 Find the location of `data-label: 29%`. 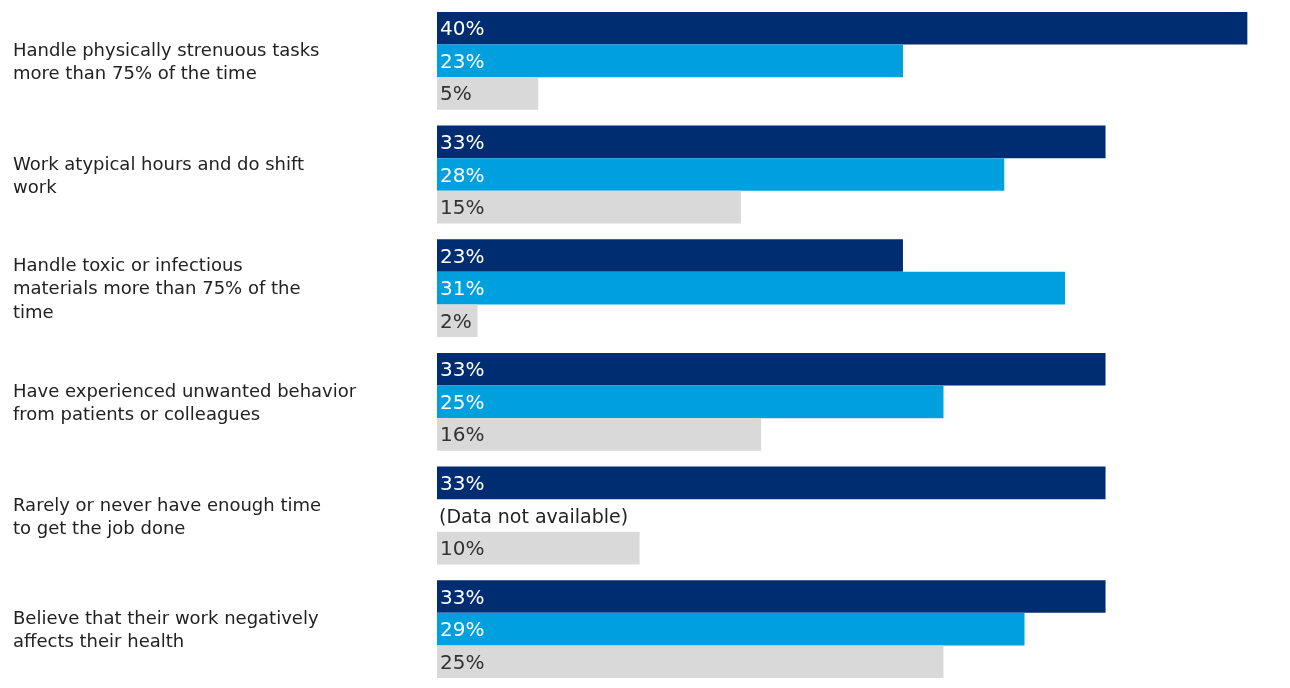

data-label: 29% is located at coordinates (462, 629).